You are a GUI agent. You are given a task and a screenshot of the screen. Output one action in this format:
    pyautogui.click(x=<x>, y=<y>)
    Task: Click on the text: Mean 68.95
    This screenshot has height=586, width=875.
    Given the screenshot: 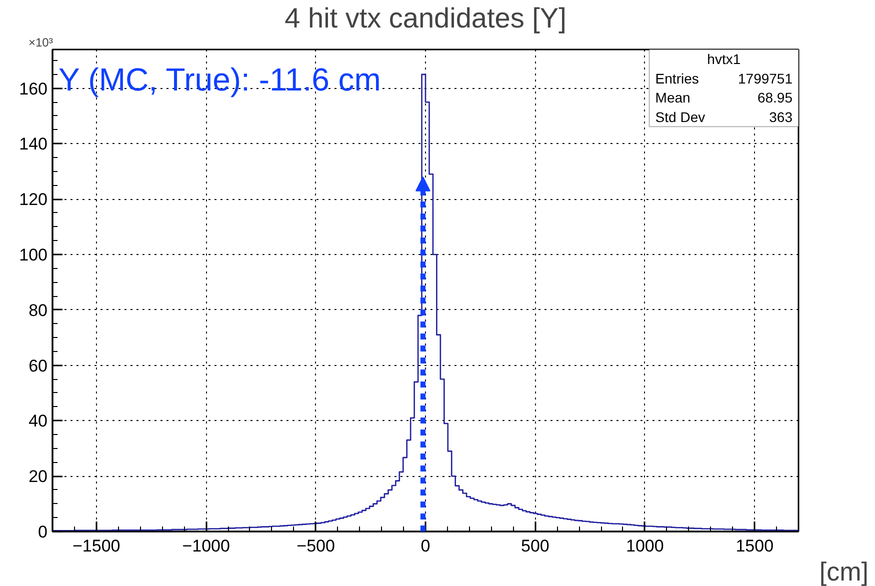 What is the action you would take?
    pyautogui.click(x=724, y=98)
    